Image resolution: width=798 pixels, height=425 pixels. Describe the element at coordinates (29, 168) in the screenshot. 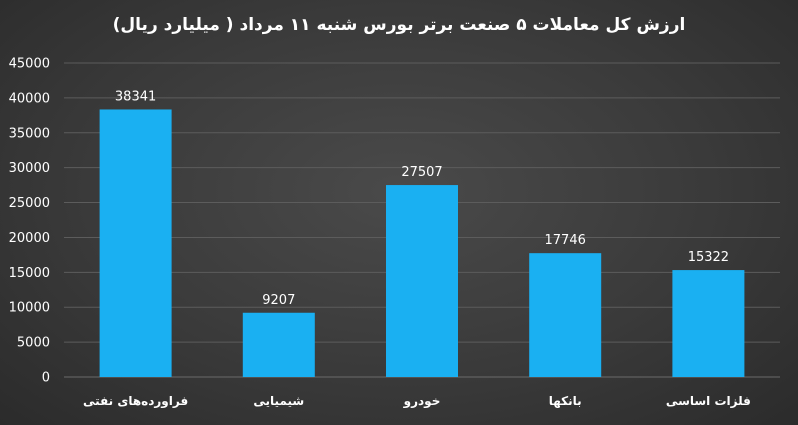

I see `y-tick-label: 30000` at that location.